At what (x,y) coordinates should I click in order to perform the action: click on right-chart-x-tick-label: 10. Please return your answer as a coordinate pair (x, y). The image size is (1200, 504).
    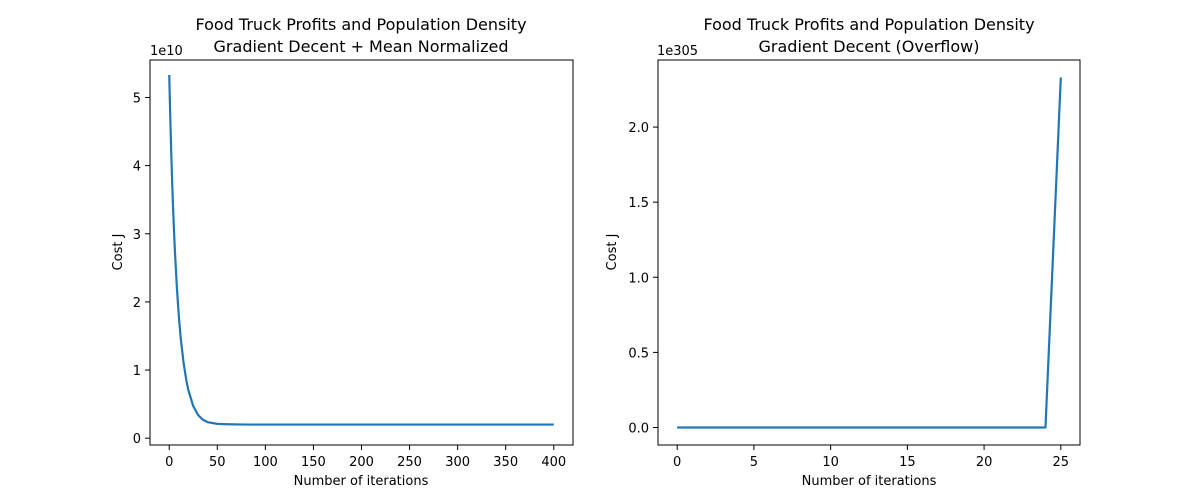
    Looking at the image, I should click on (830, 462).